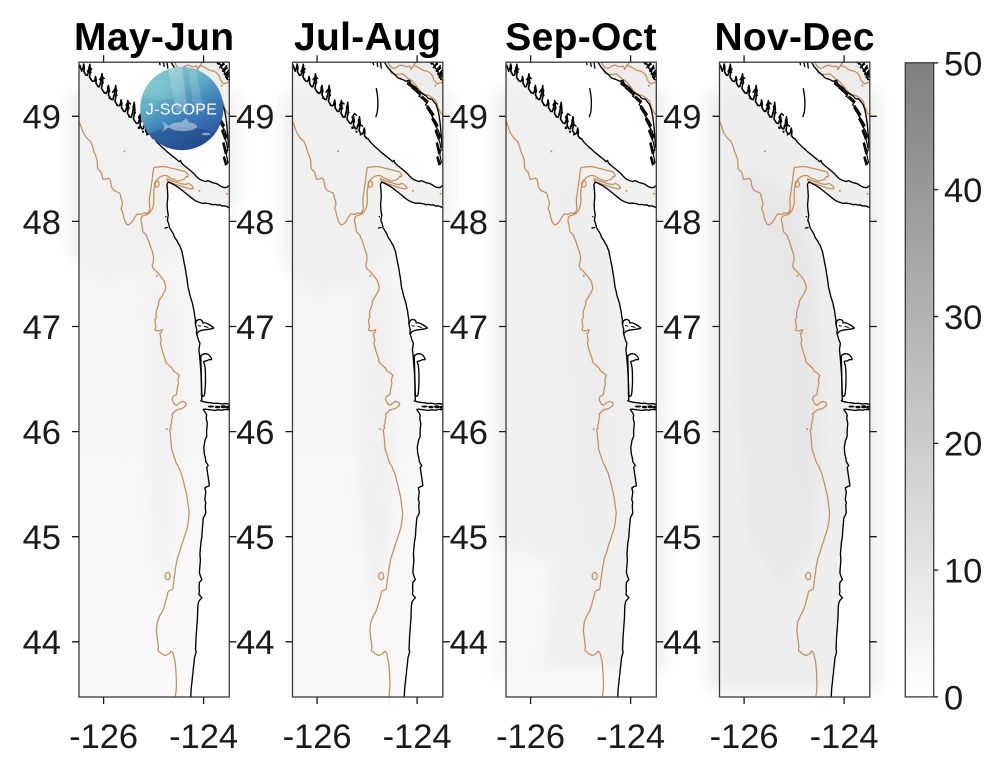  What do you see at coordinates (367, 37) in the screenshot?
I see `svg-text: Jul-Aug` at bounding box center [367, 37].